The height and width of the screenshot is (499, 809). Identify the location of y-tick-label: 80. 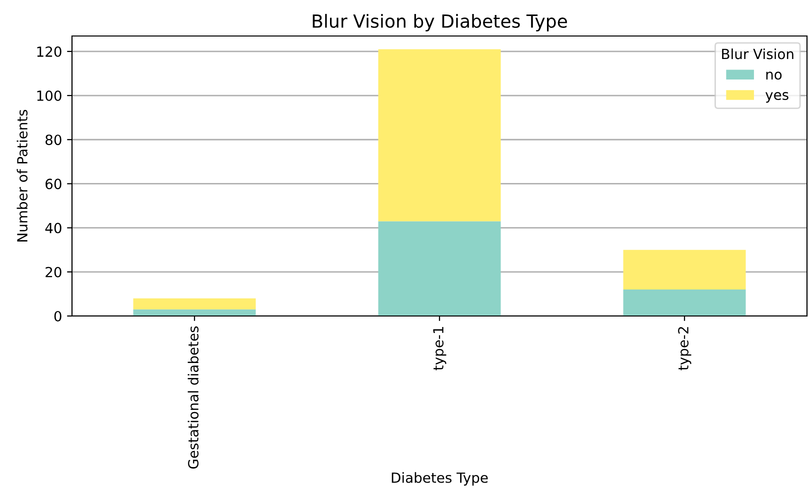
(54, 140).